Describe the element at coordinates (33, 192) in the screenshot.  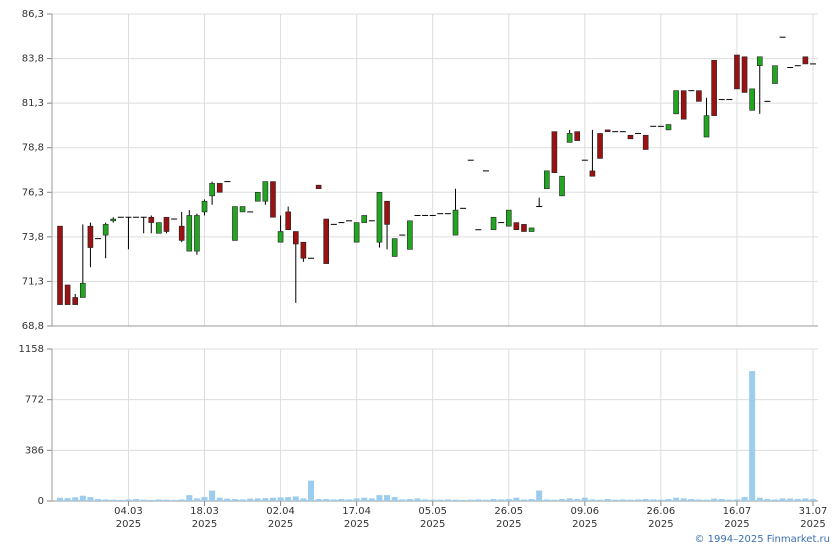
I see `y-tick-label: 76,3` at that location.